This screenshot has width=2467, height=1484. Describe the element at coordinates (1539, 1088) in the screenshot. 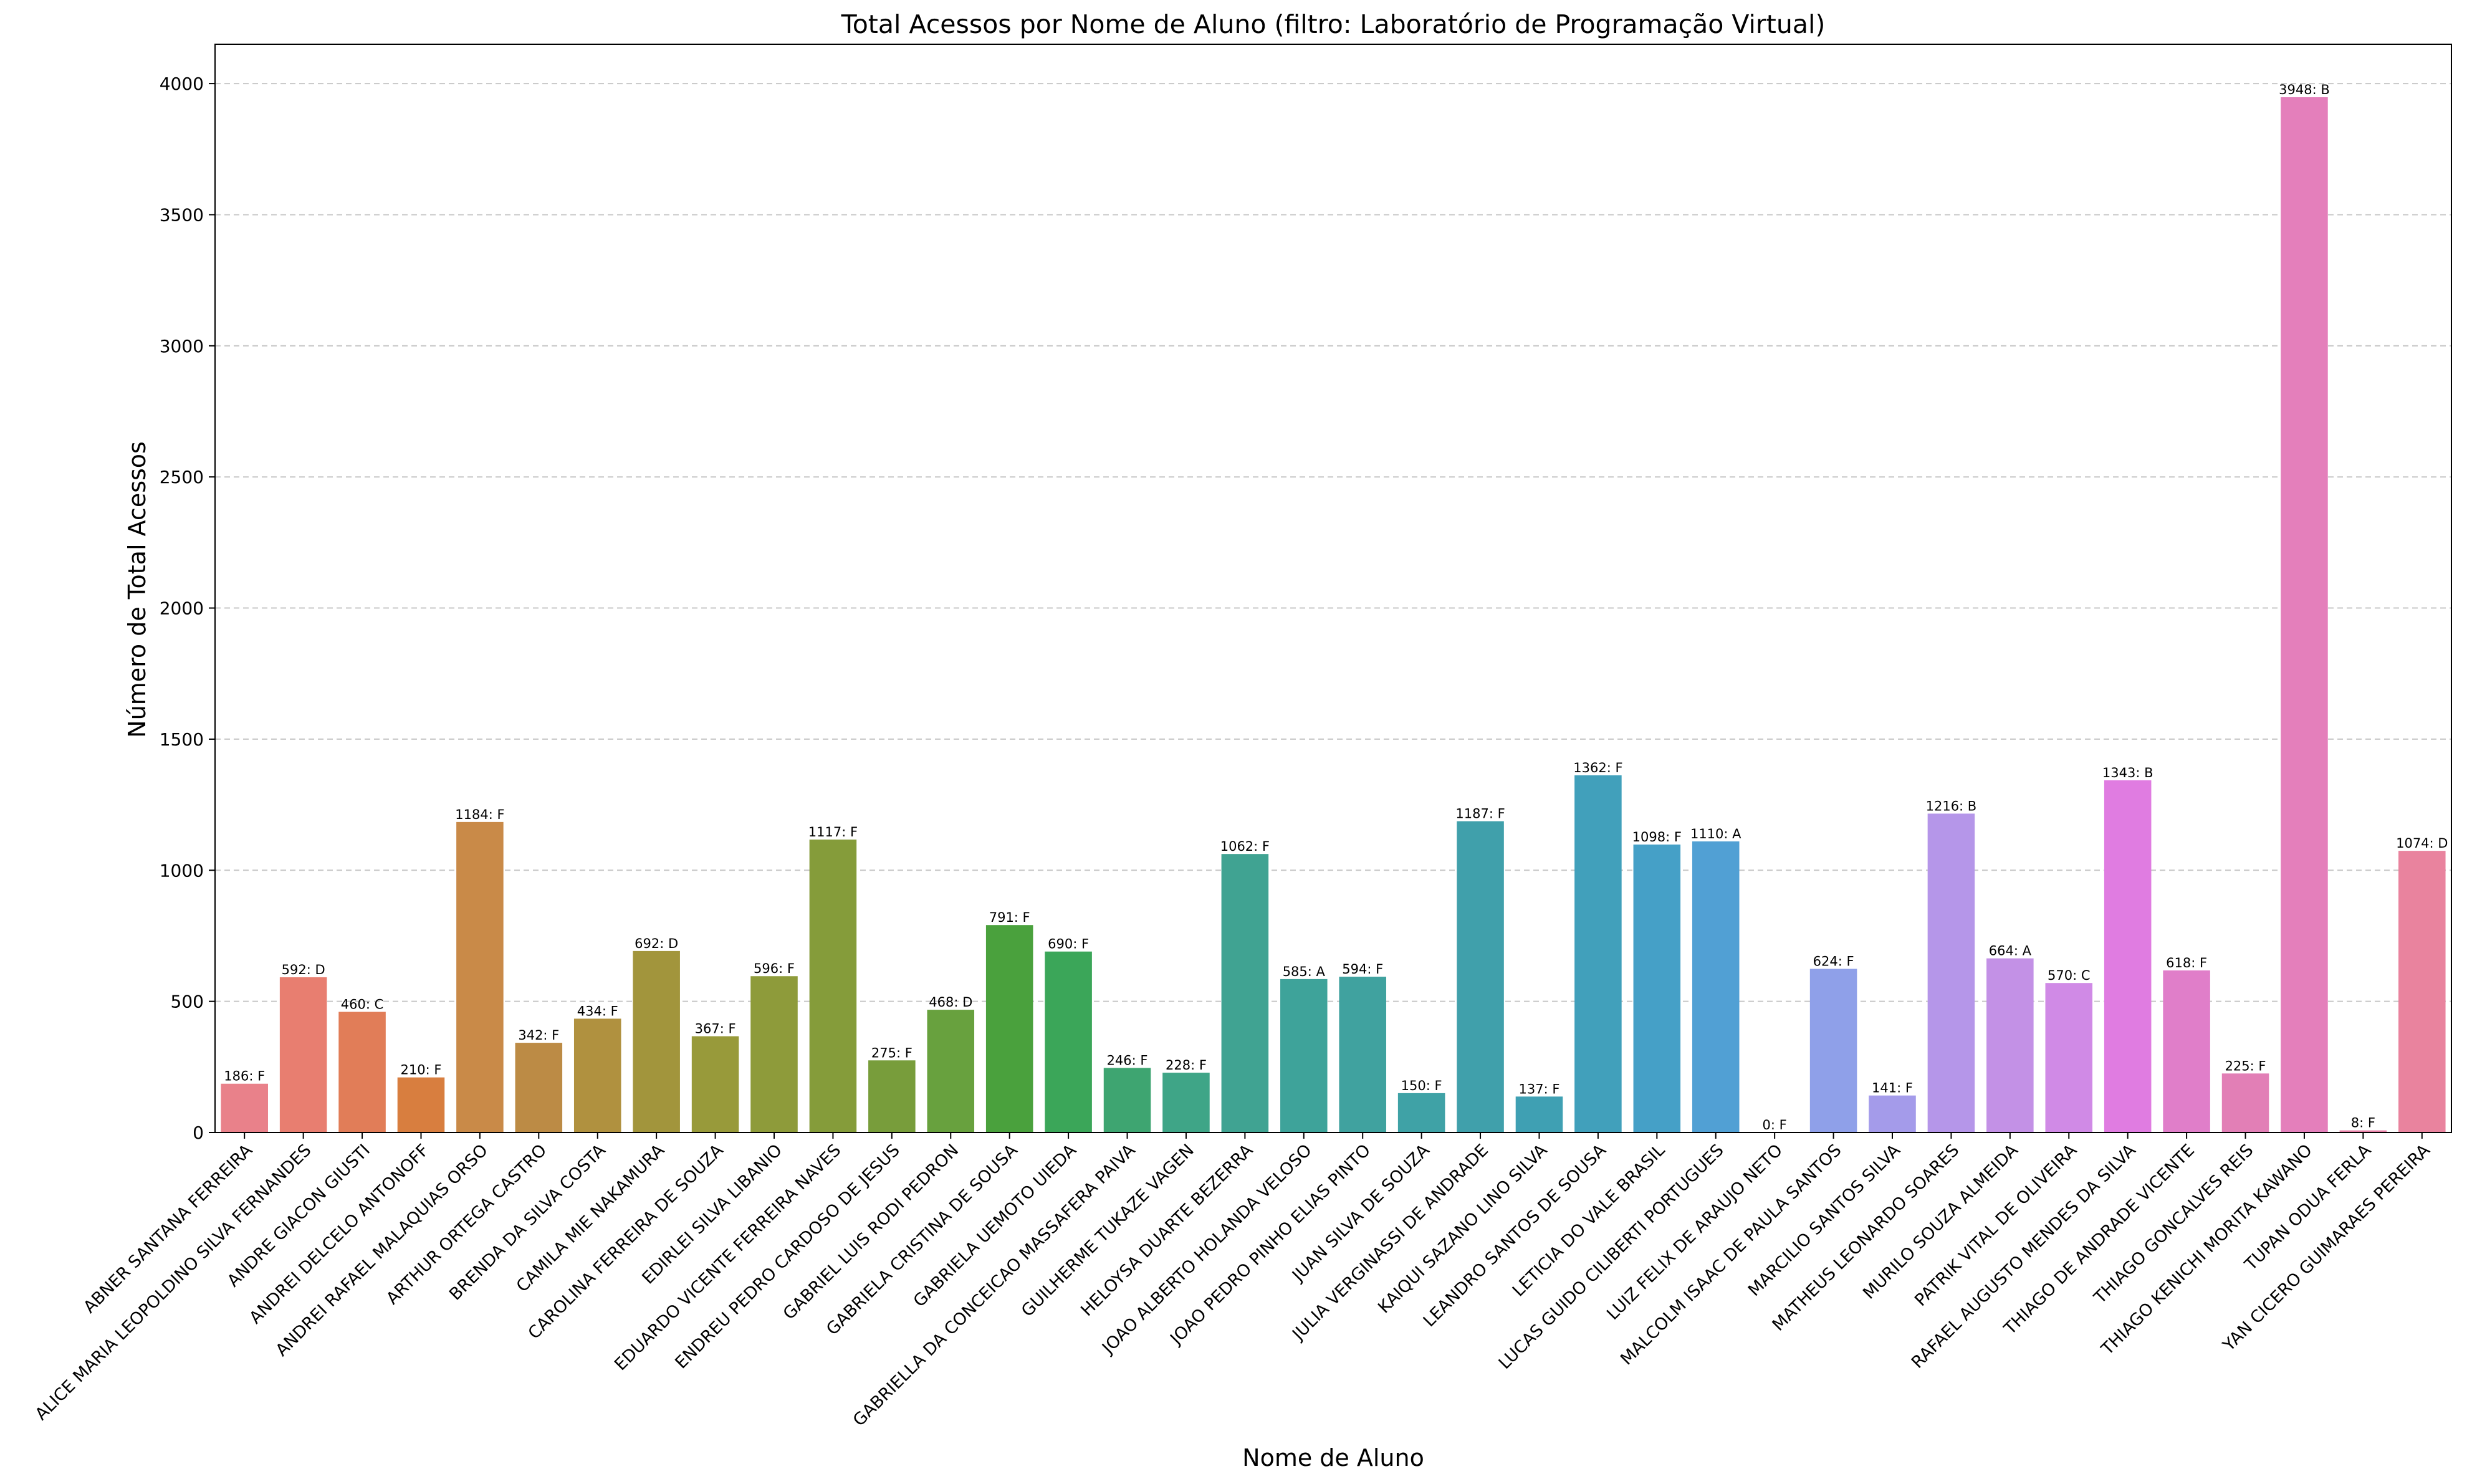

I see `data-label: 137: F` at that location.